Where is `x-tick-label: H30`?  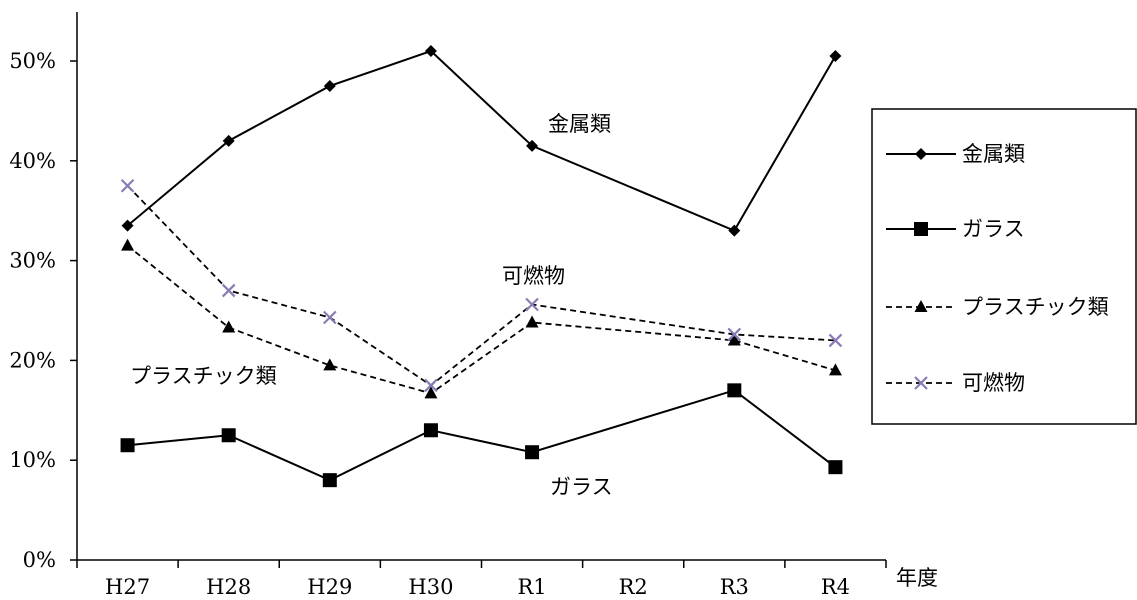
x-tick-label: H30 is located at coordinates (430, 587).